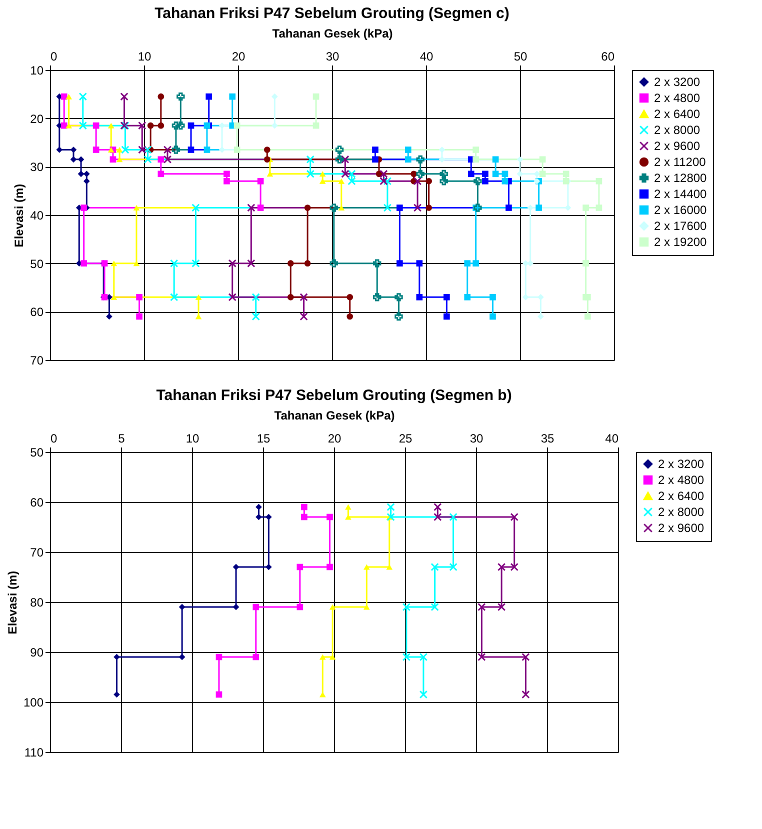 The width and height of the screenshot is (762, 829). I want to click on y-tick-label: 40, so click(37, 215).